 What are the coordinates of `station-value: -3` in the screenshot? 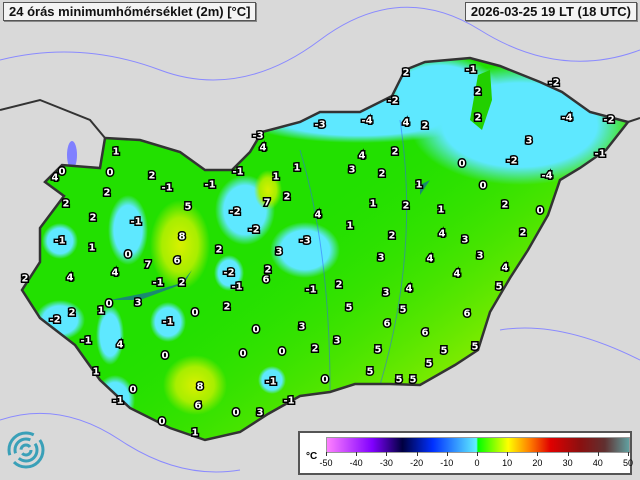 It's located at (319, 125).